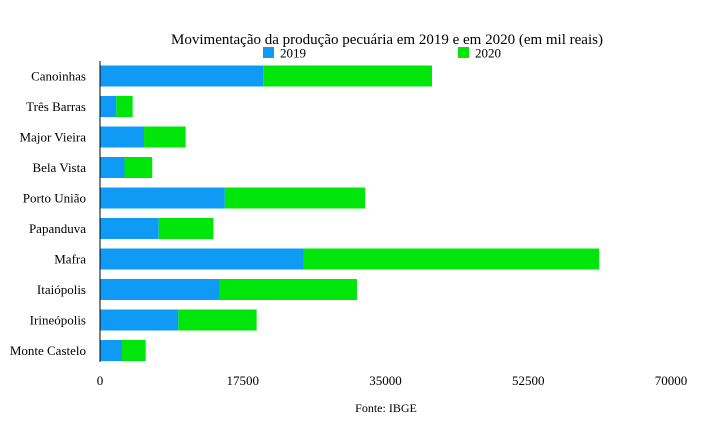  What do you see at coordinates (463, 52) in the screenshot?
I see `legend-swatch-2020` at bounding box center [463, 52].